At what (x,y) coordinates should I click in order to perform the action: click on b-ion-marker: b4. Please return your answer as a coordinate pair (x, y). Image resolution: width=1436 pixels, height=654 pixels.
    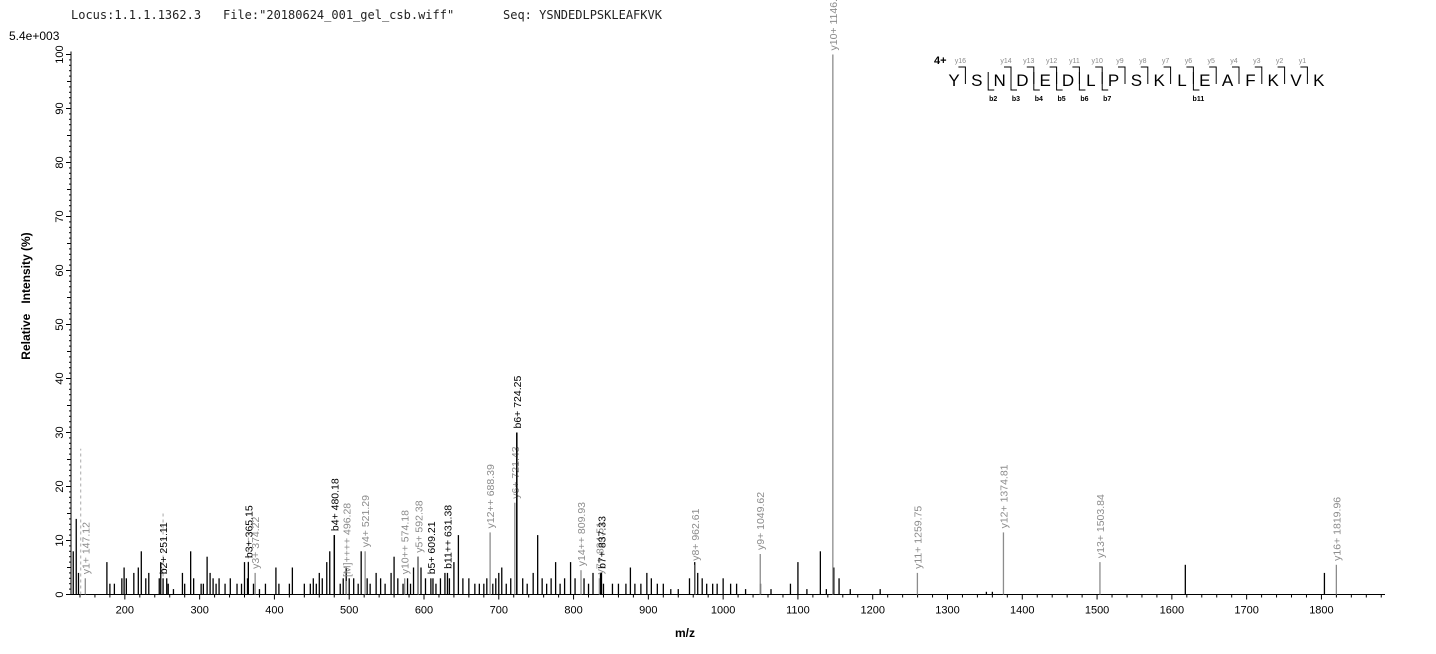
    Looking at the image, I should click on (1039, 99).